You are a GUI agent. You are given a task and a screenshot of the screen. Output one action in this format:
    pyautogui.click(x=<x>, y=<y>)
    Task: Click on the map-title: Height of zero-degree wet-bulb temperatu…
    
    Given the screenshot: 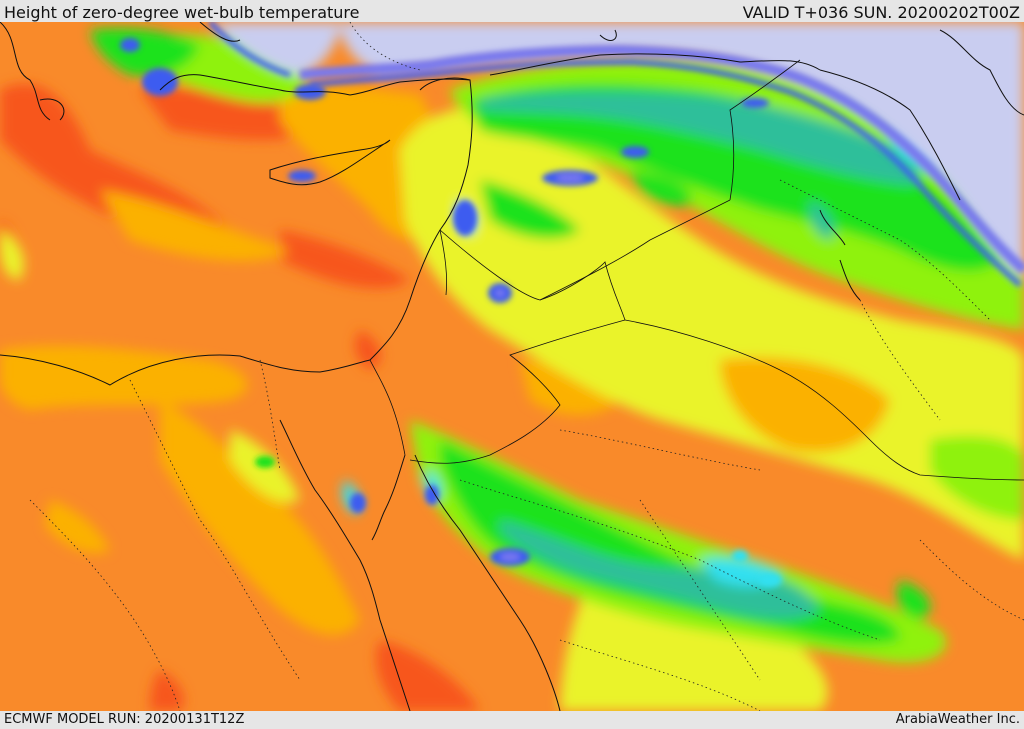 What is the action you would take?
    pyautogui.click(x=182, y=12)
    